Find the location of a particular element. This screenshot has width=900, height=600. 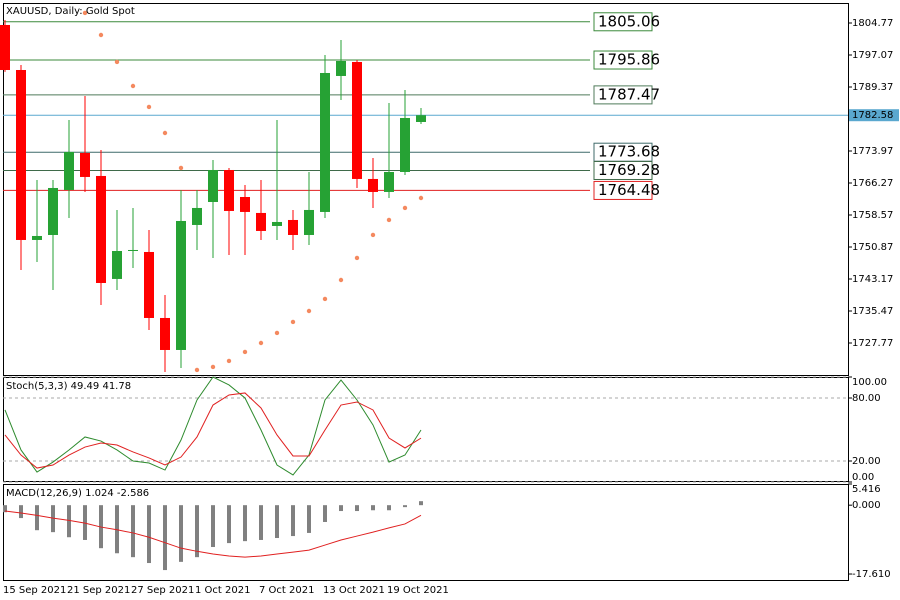

y-tick-label: 5.416 is located at coordinates (866, 489).